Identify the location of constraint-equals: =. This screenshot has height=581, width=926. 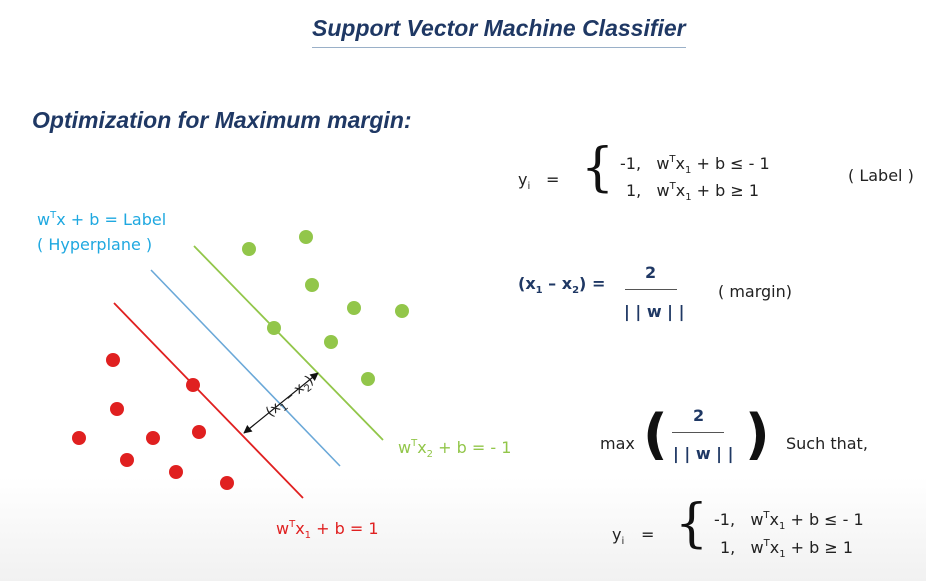
(648, 534).